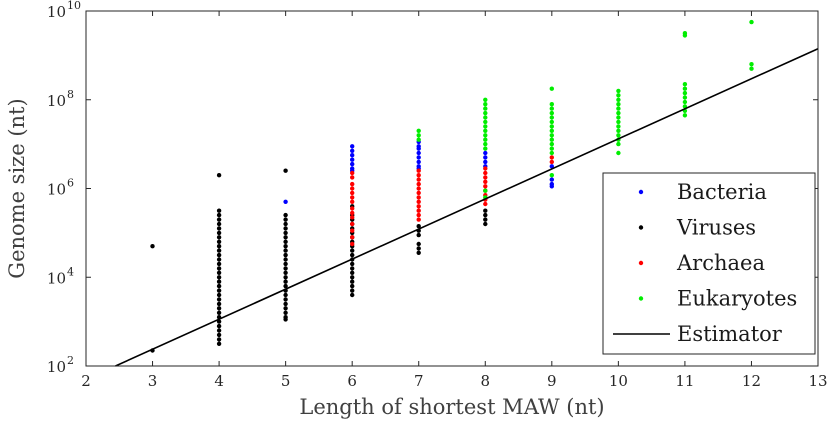 The height and width of the screenshot is (424, 831). Describe the element at coordinates (716, 228) in the screenshot. I see `legend-label-viruses: Viruses` at that location.